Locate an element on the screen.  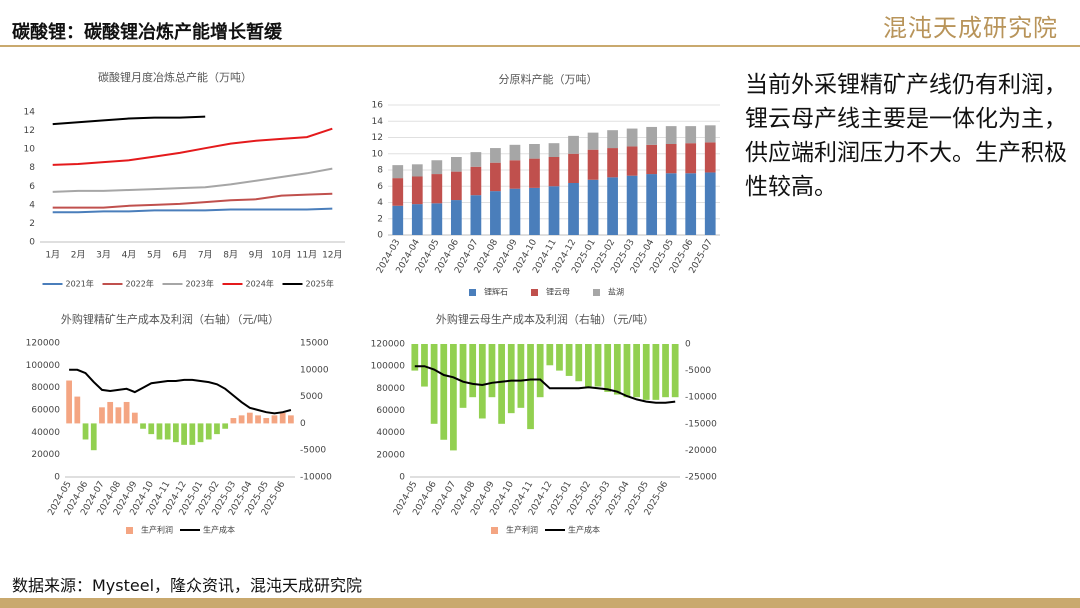
y2-tick-label: -20000 is located at coordinates (701, 451).